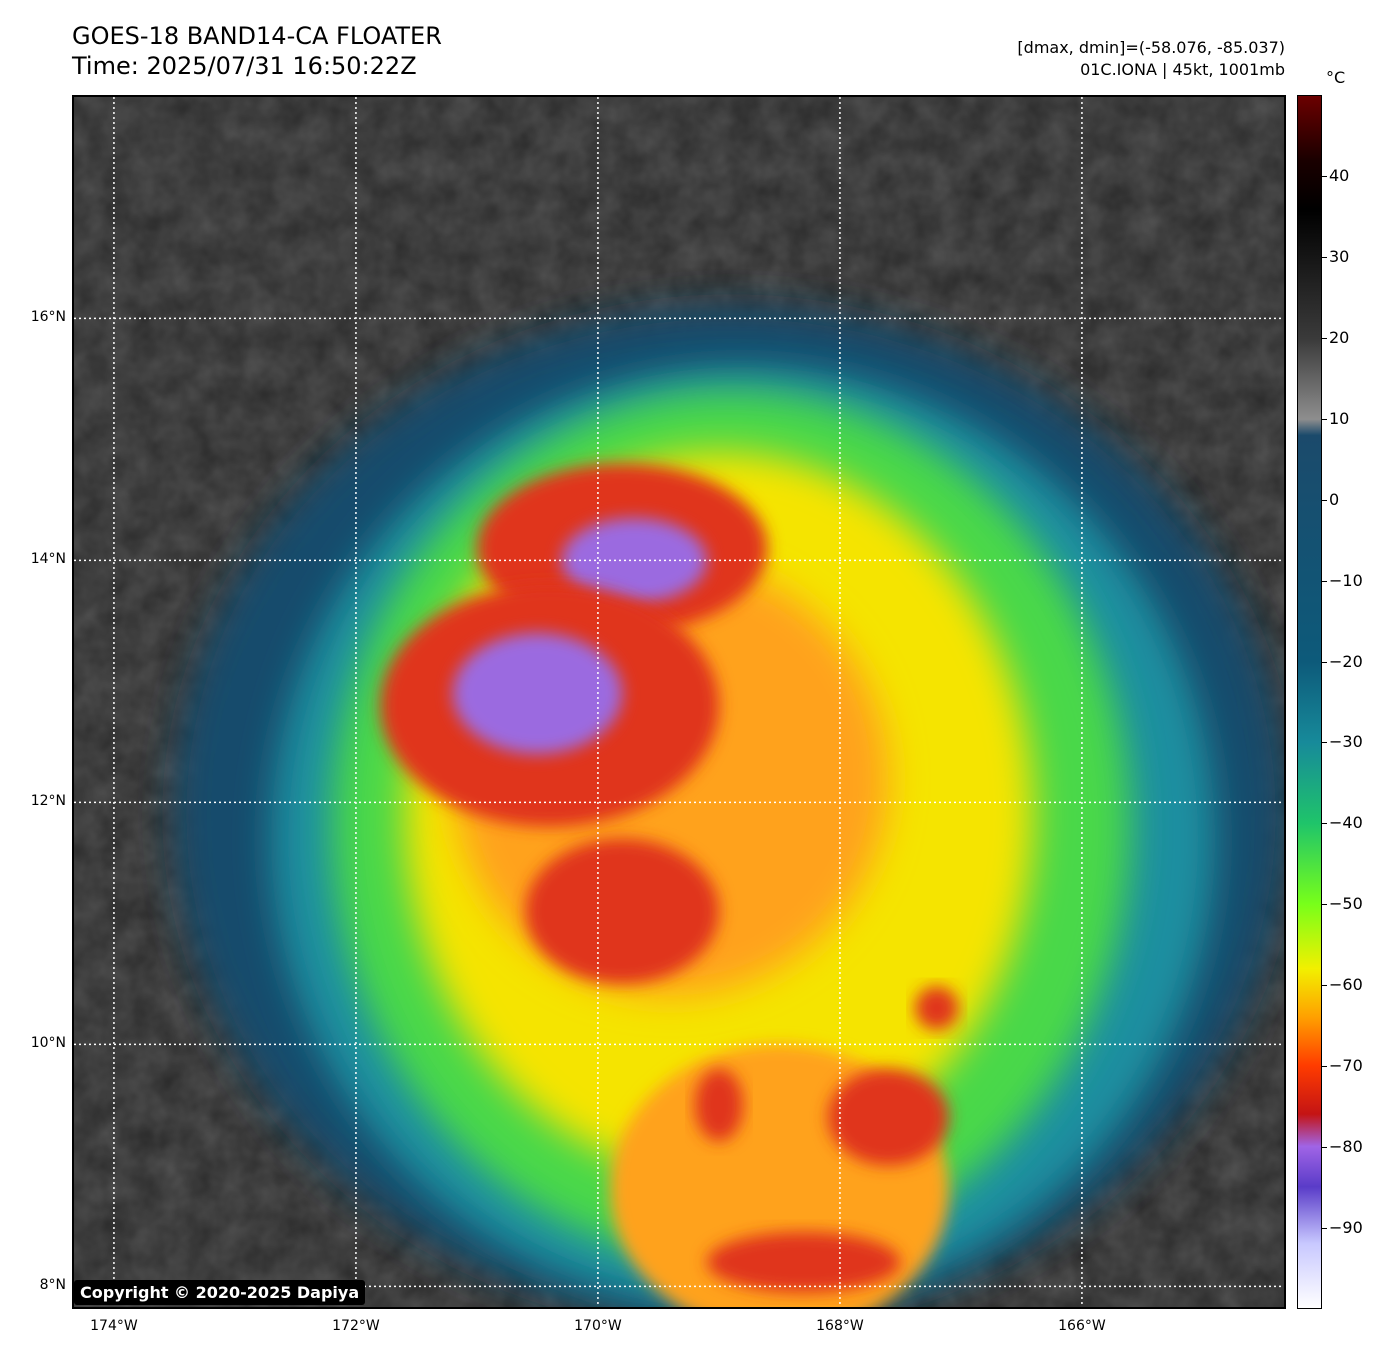  I want to click on cloud-south-cell, so click(622, 911).